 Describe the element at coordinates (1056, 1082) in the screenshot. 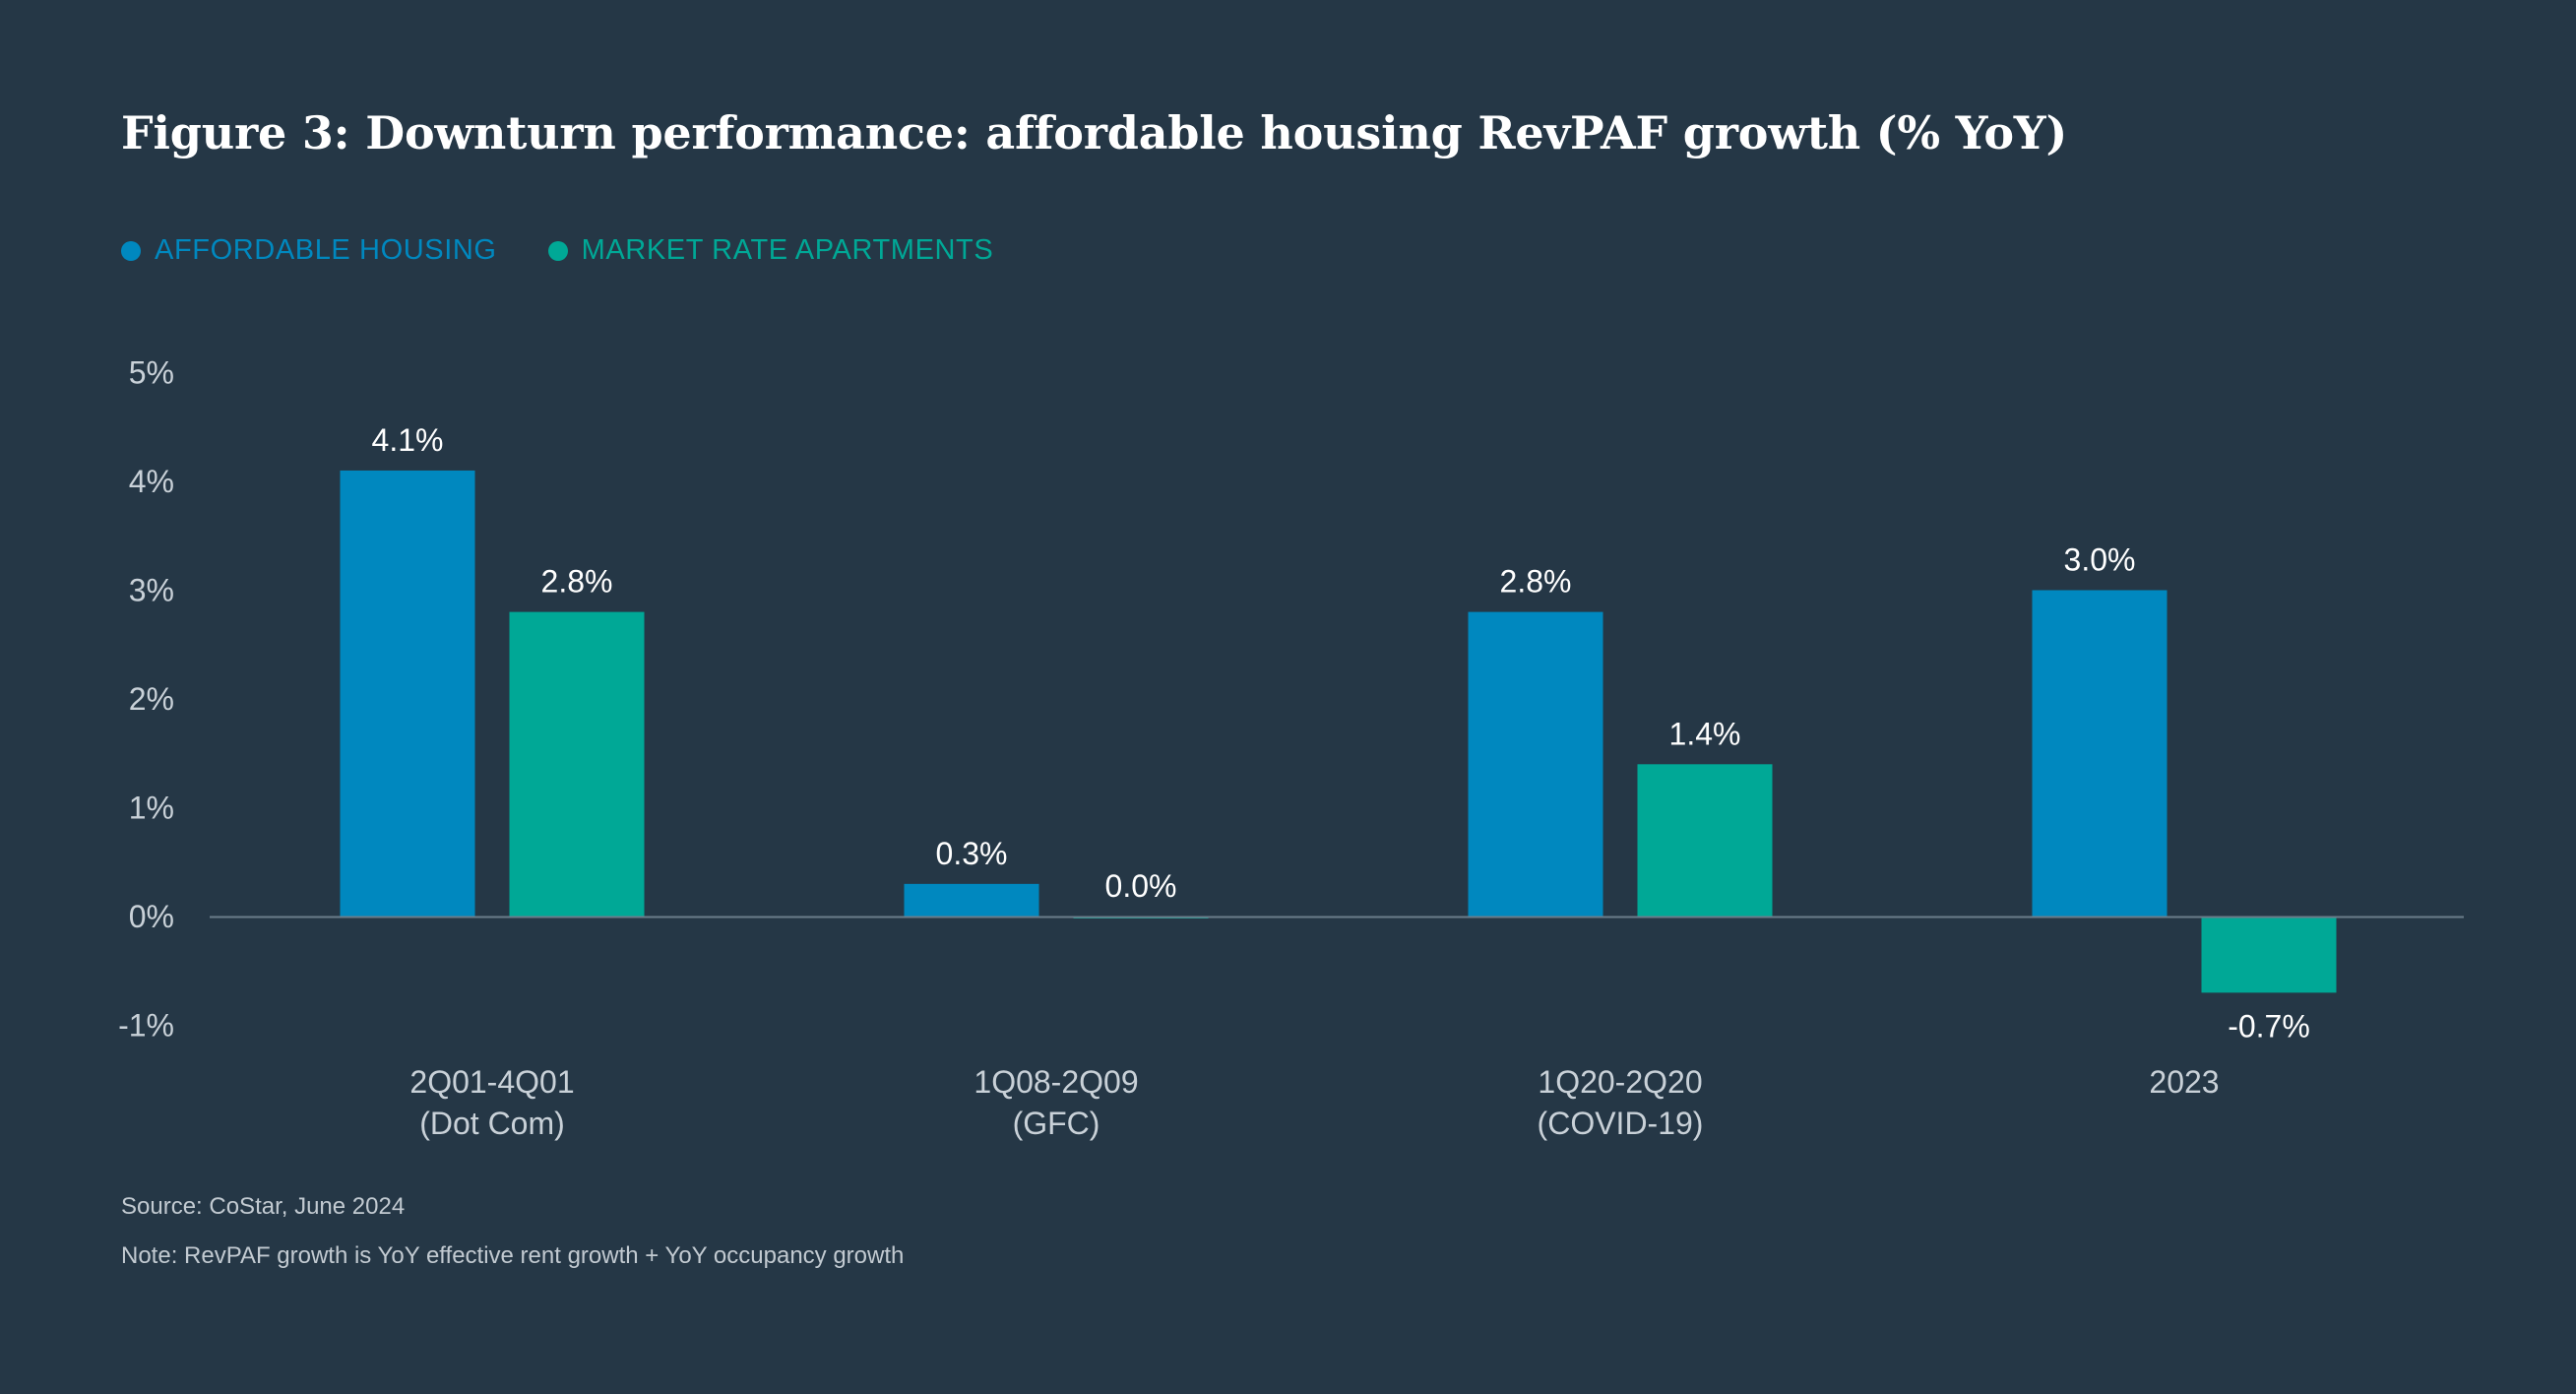

I see `x-category-label: 1Q08-2Q09` at that location.